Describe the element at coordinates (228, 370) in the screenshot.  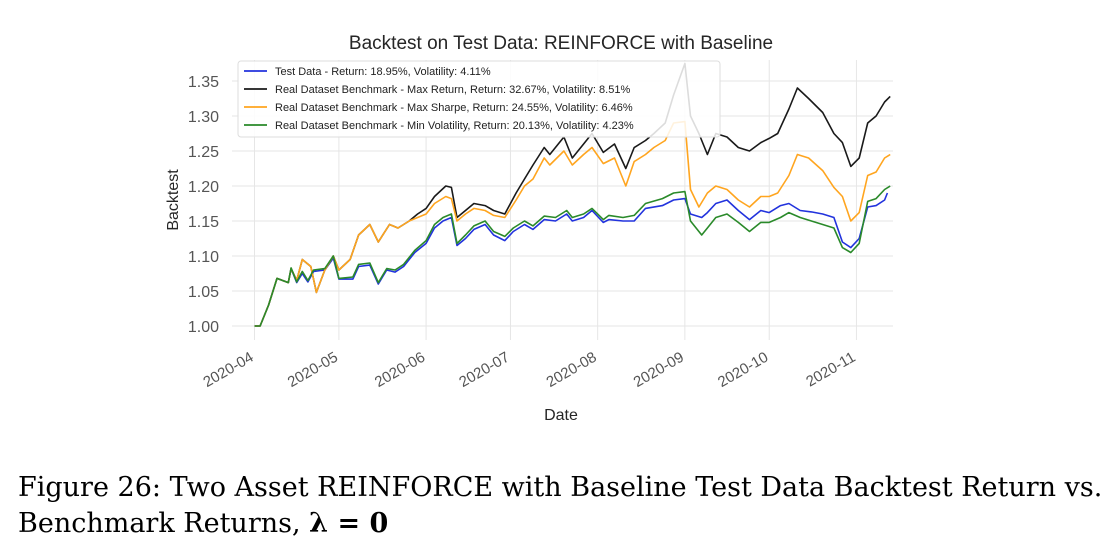
I see `x-tick-label: 2020-04` at that location.